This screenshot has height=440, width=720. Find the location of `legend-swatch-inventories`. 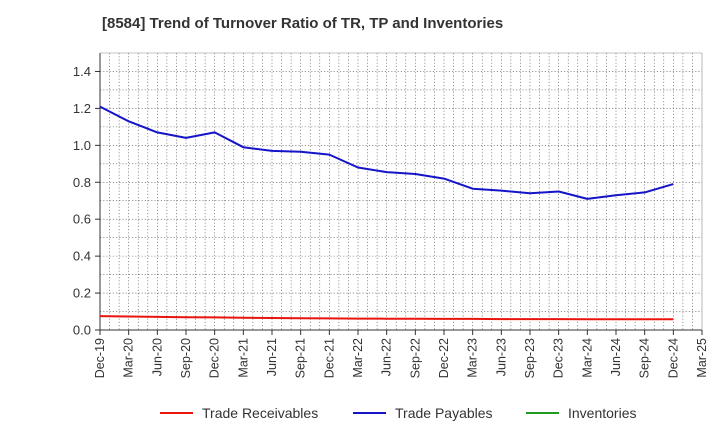

legend-swatch-inventories is located at coordinates (542, 413).